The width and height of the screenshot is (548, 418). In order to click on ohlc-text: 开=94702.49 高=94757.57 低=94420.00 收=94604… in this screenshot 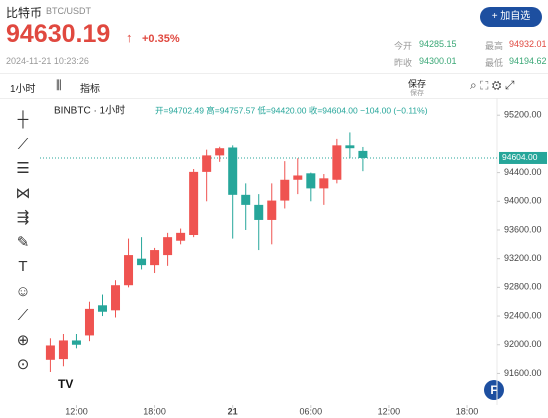, I will do `click(291, 110)`.